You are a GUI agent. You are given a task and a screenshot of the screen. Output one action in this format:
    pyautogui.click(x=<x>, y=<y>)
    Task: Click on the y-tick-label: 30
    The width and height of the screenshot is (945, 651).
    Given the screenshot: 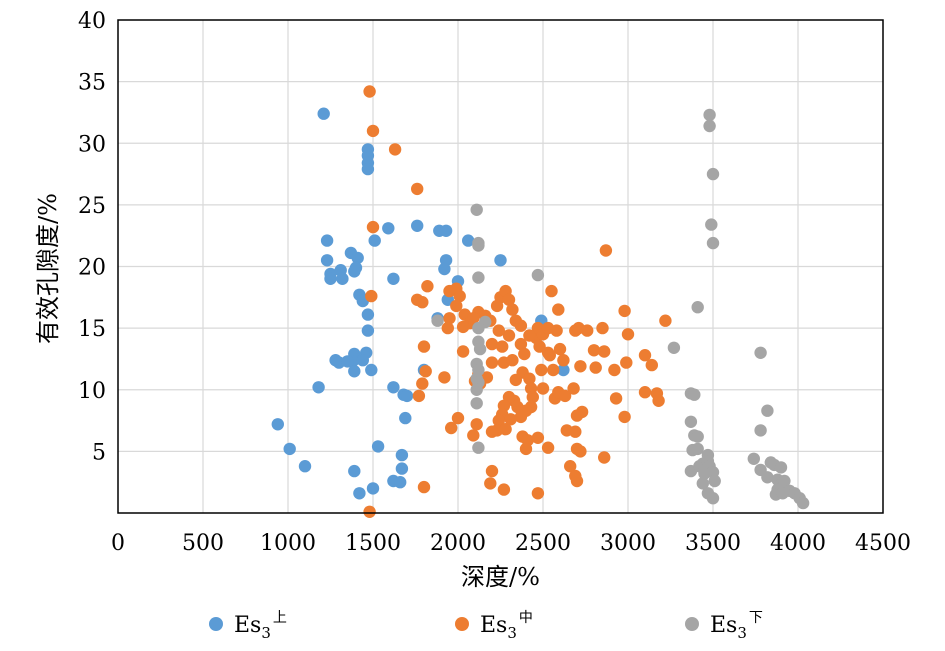 What is the action you would take?
    pyautogui.click(x=92, y=144)
    